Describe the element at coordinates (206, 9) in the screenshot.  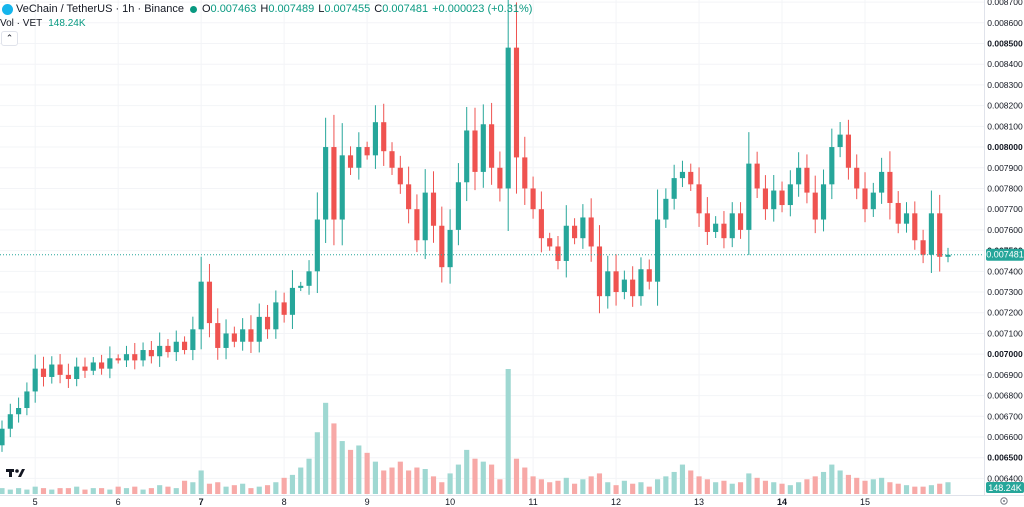
I see `open-label: O` at that location.